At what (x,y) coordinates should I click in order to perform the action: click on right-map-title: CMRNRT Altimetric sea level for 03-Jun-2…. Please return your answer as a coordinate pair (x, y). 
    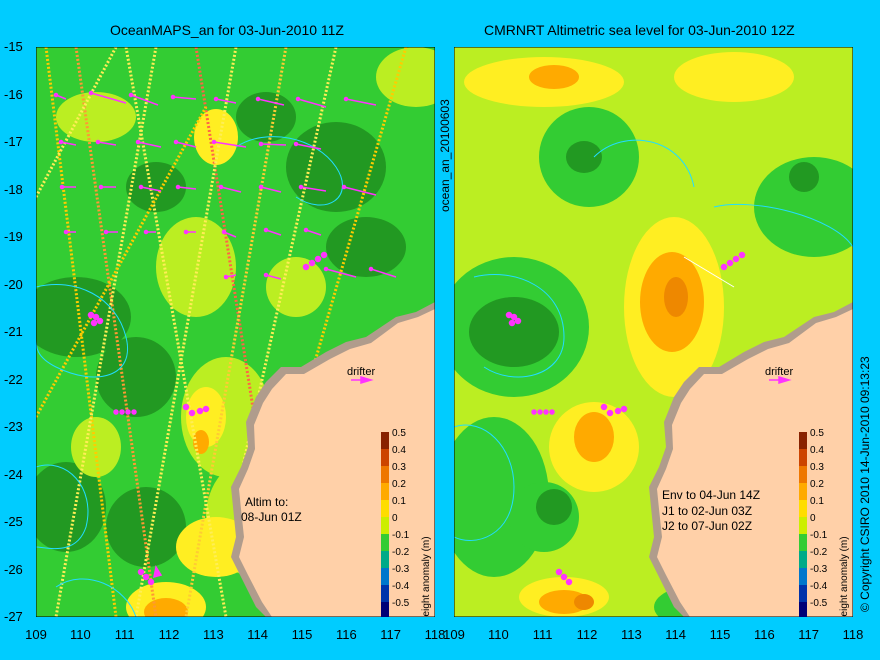
    Looking at the image, I should click on (639, 30).